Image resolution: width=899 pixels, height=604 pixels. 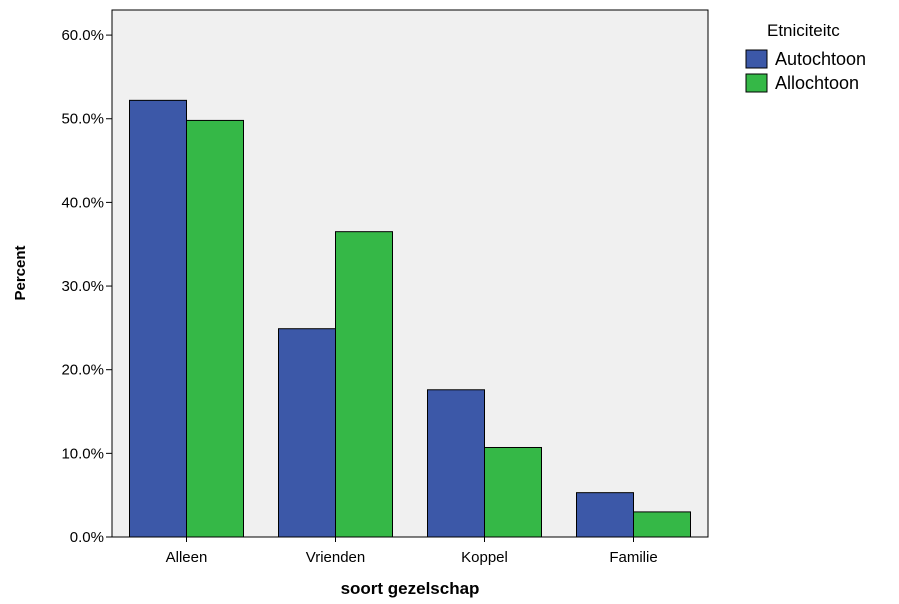 I want to click on y-tick-label: 40.0%, so click(x=82, y=202).